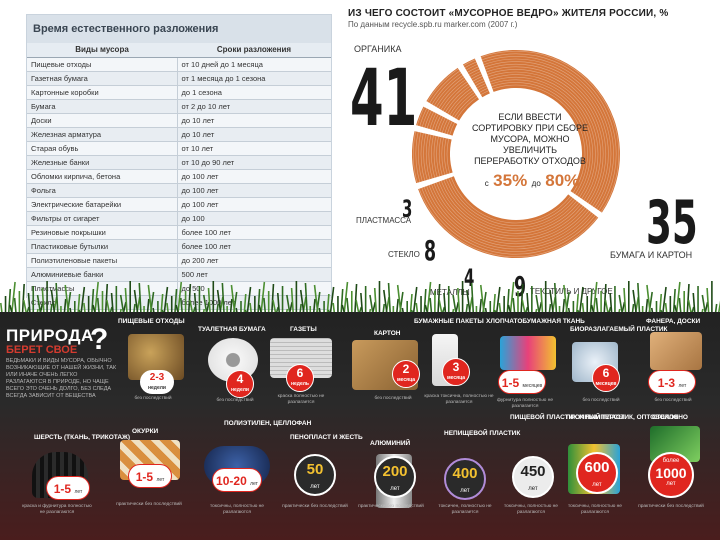  Describe the element at coordinates (179, 176) in the screenshot. I see `table-row: Обломки кирпича, бетона до 100 лет` at that location.